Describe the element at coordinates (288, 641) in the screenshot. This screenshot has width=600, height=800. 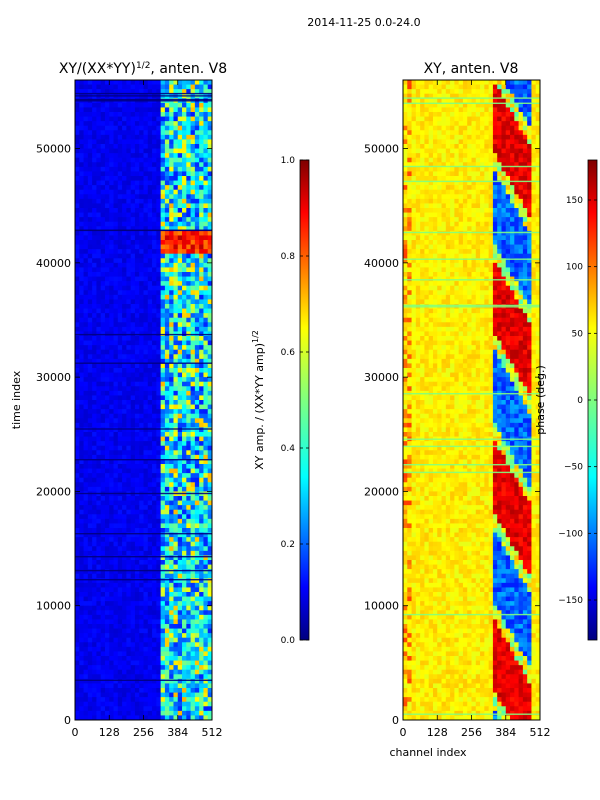
I see `colorbar-tick-label: 0.0` at that location.